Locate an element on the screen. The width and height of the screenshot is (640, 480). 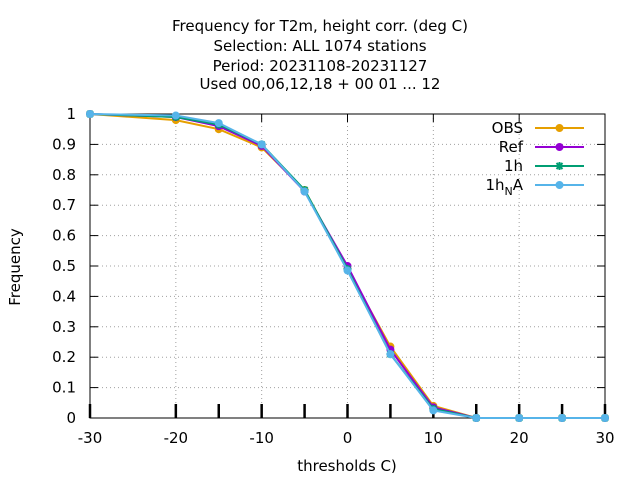
y-tick-label: 0.7 is located at coordinates (64, 205).